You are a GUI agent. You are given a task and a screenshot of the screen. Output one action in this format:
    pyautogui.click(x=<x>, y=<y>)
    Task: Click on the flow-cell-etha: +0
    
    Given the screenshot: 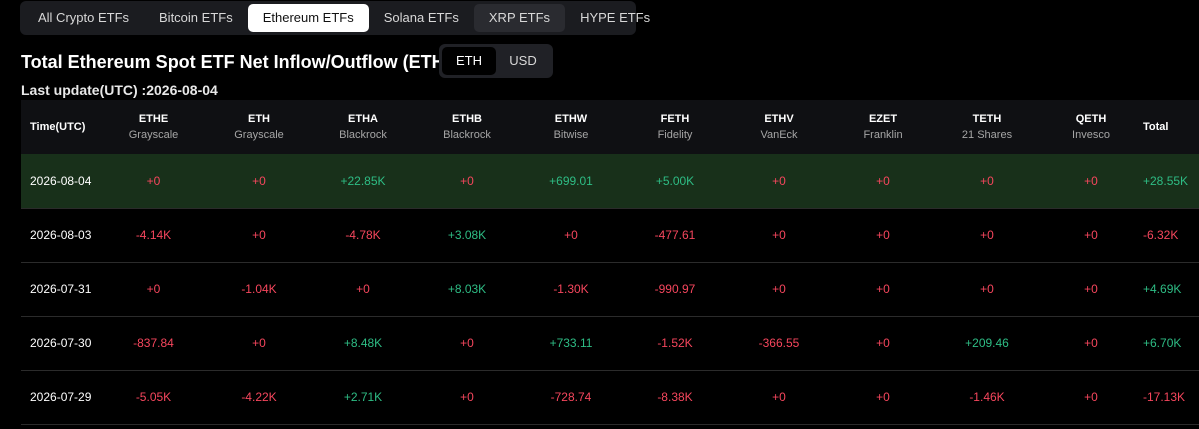 What is the action you would take?
    pyautogui.click(x=363, y=289)
    